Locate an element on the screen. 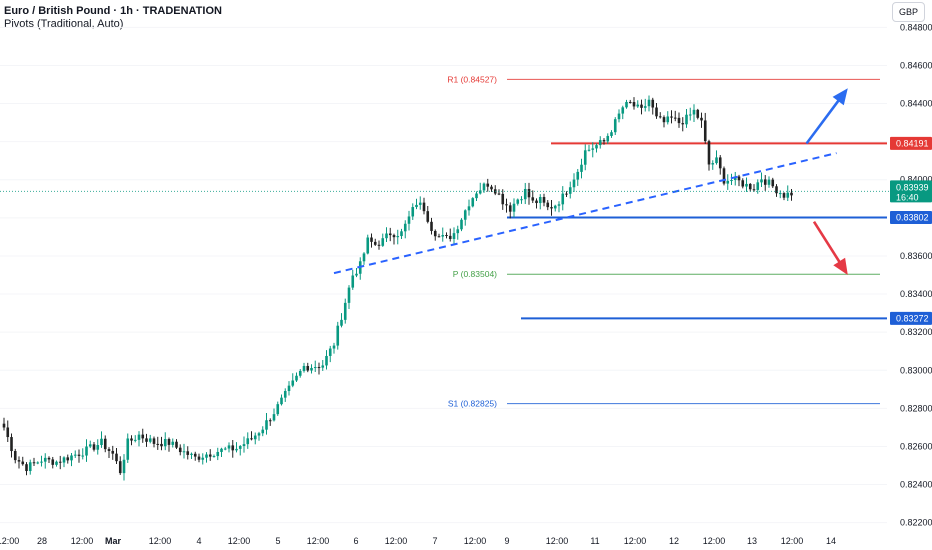  support-badge-1-bg is located at coordinates (911, 217).